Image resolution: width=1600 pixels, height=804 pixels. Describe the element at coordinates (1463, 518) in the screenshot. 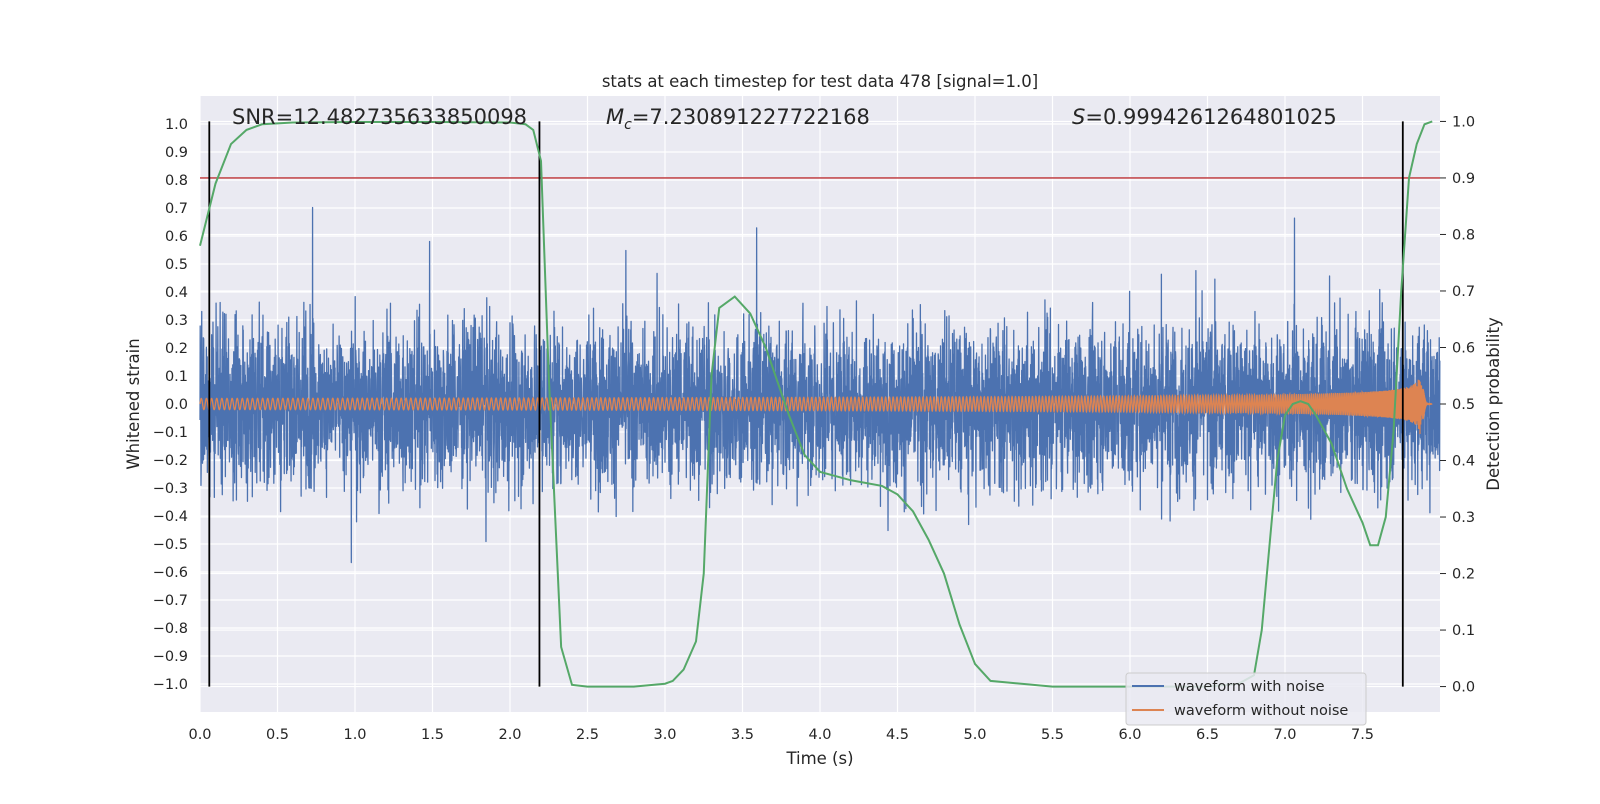

I see `y2-tick-label: 0.3` at that location.